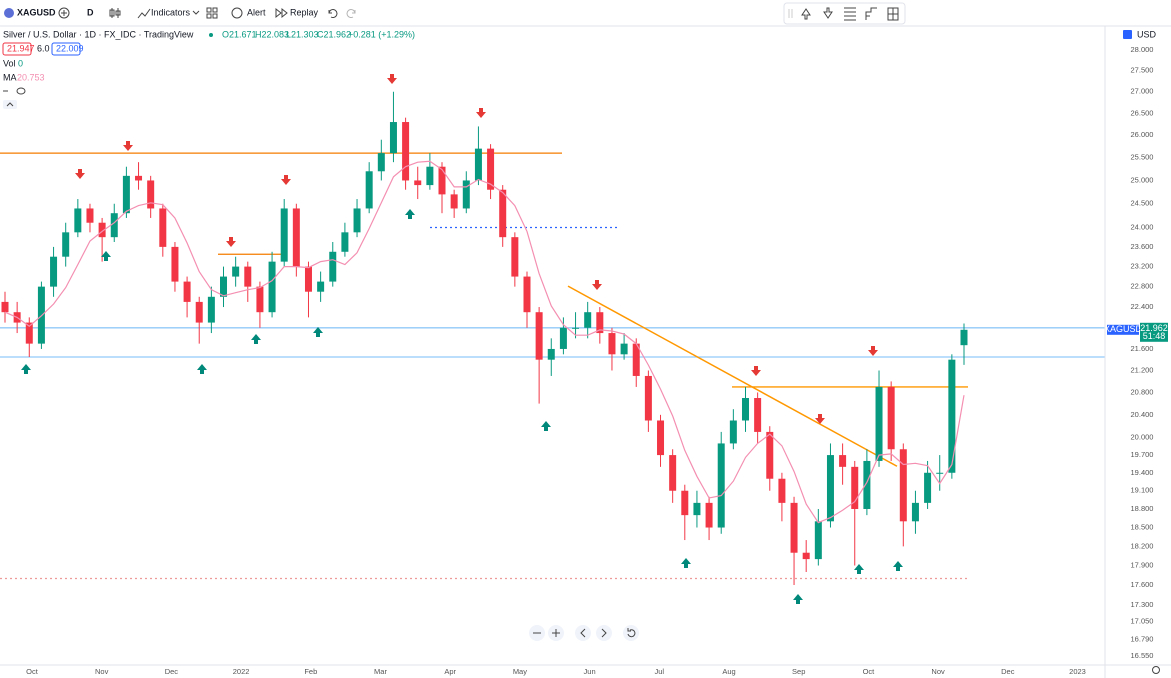  I want to click on tool-grid, so click(893, 14).